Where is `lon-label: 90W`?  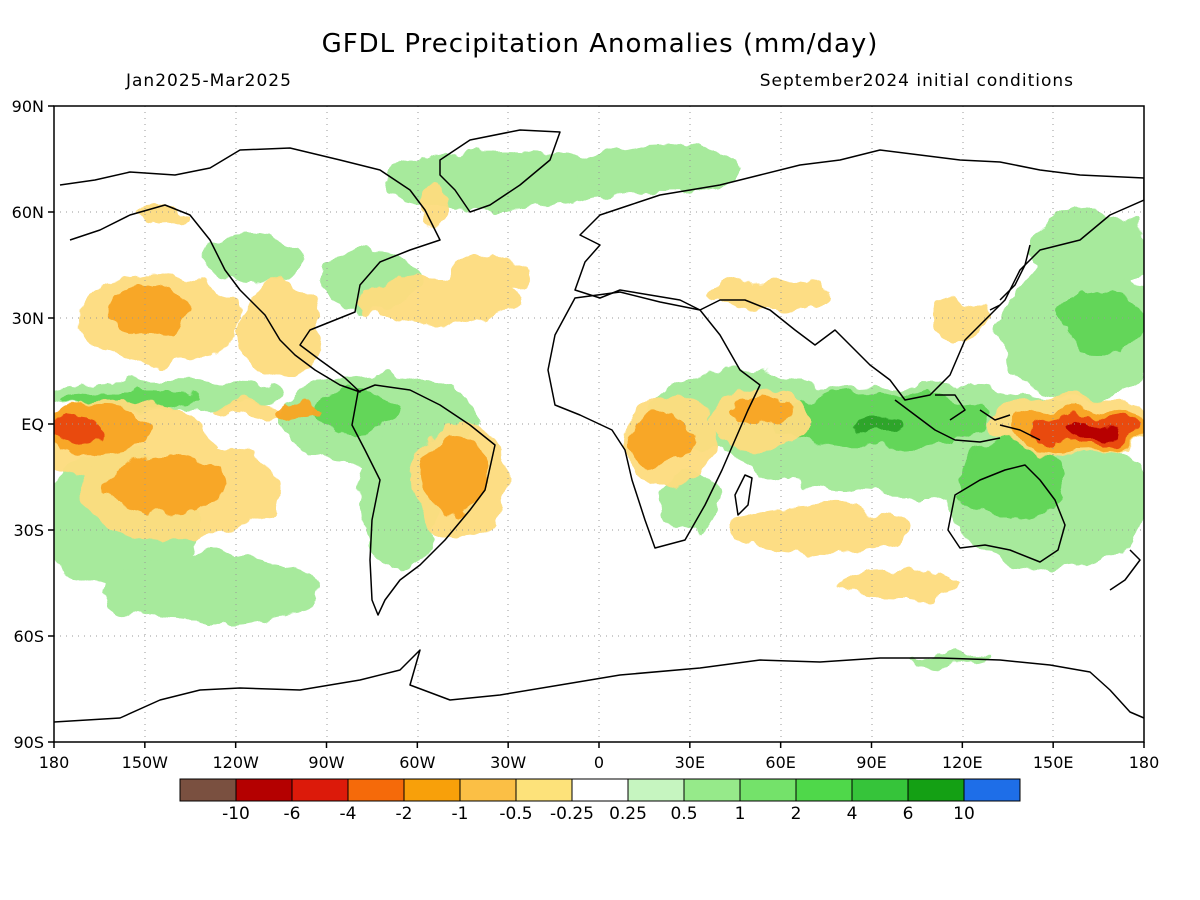
lon-label: 90W is located at coordinates (326, 762).